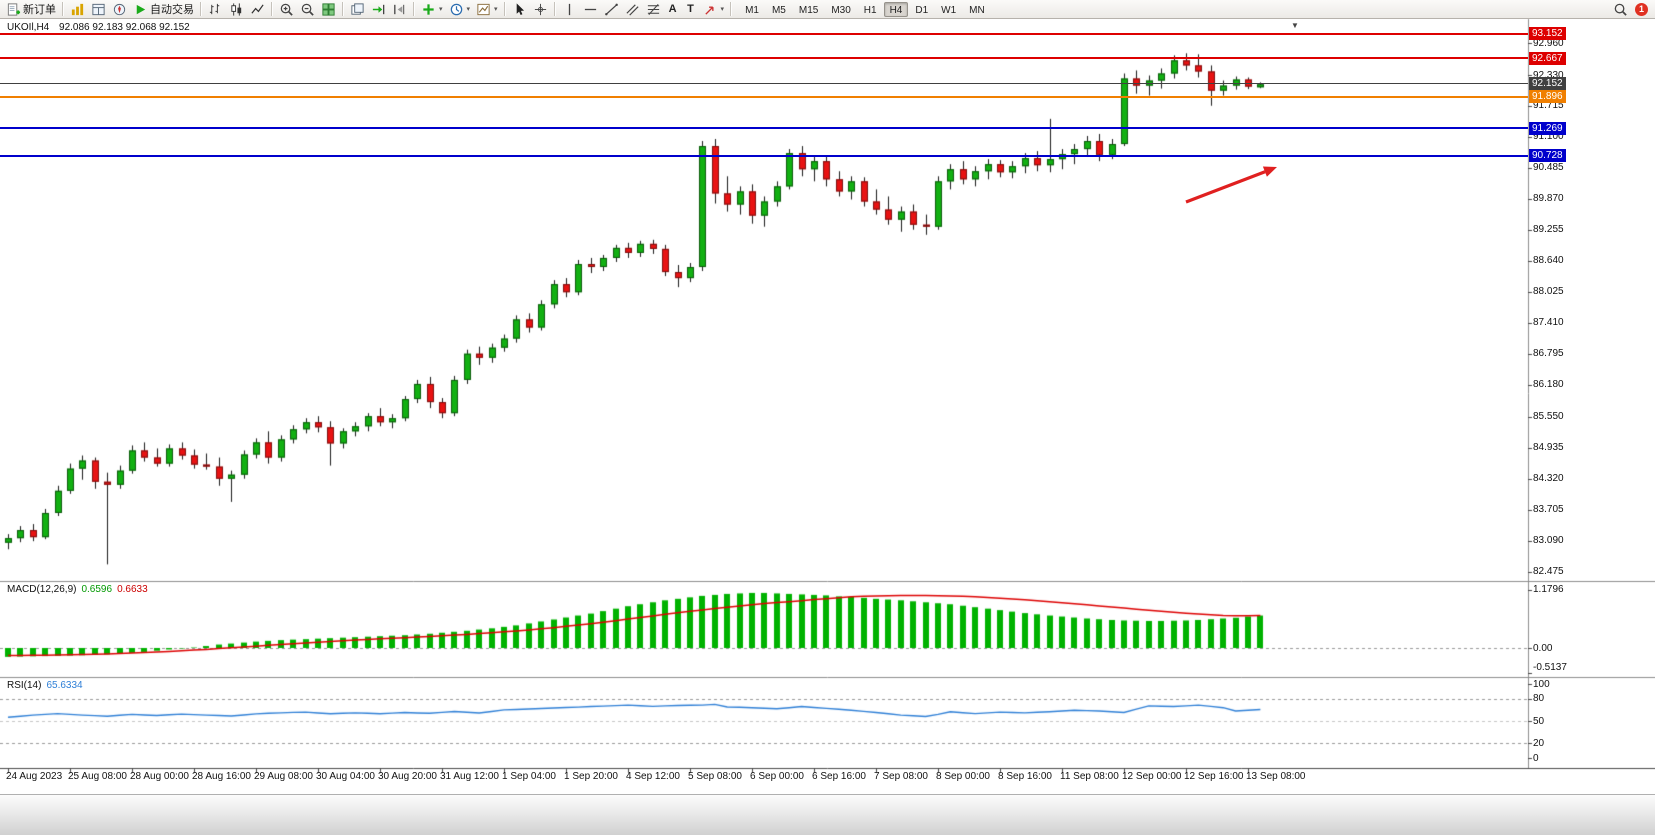 This screenshot has width=1655, height=835. I want to click on autotrading-button: 自动交易, so click(163, 9).